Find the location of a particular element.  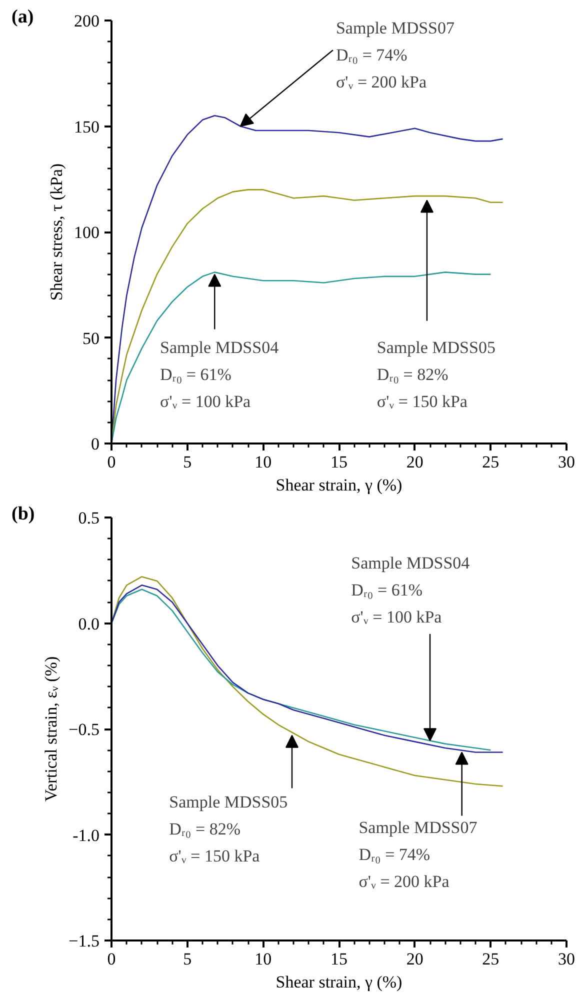

y-tick-label: 0.0 is located at coordinates (89, 624).